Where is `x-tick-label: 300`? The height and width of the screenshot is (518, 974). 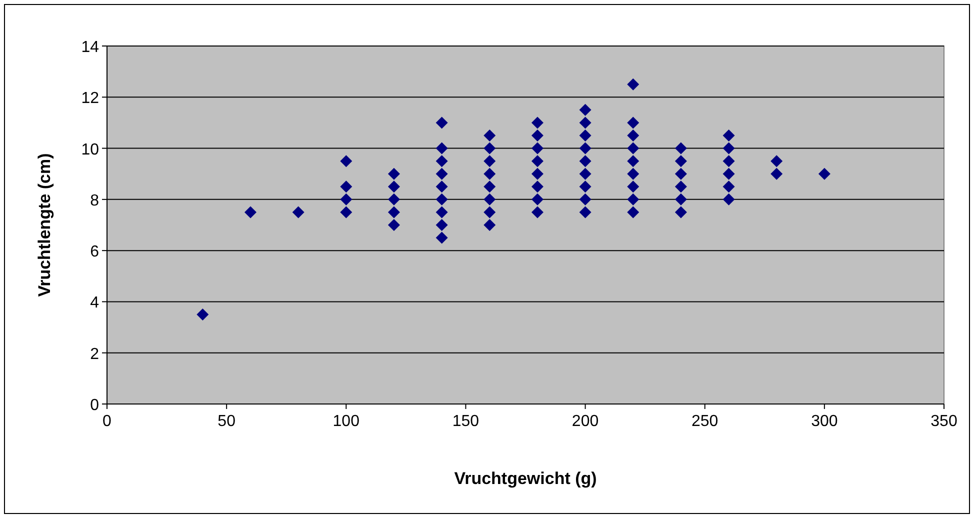 x-tick-label: 300 is located at coordinates (824, 421).